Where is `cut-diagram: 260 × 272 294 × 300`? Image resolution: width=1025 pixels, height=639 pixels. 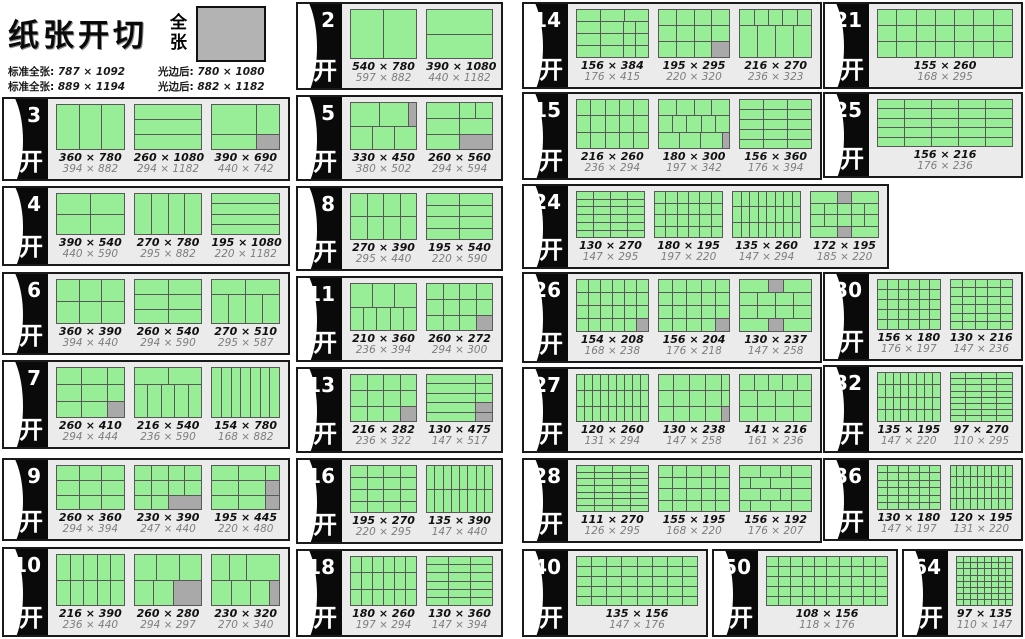 cut-diagram: 260 × 272 294 × 300 is located at coordinates (459, 320).